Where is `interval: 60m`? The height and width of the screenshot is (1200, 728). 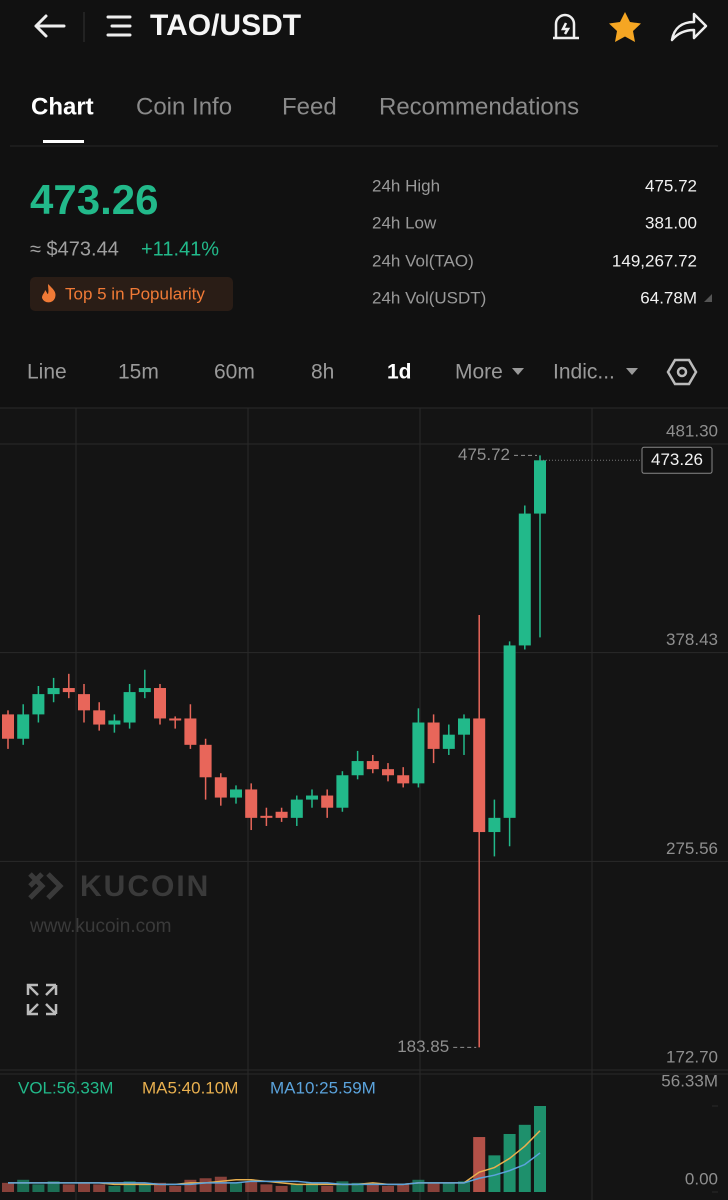
interval: 60m is located at coordinates (234, 372).